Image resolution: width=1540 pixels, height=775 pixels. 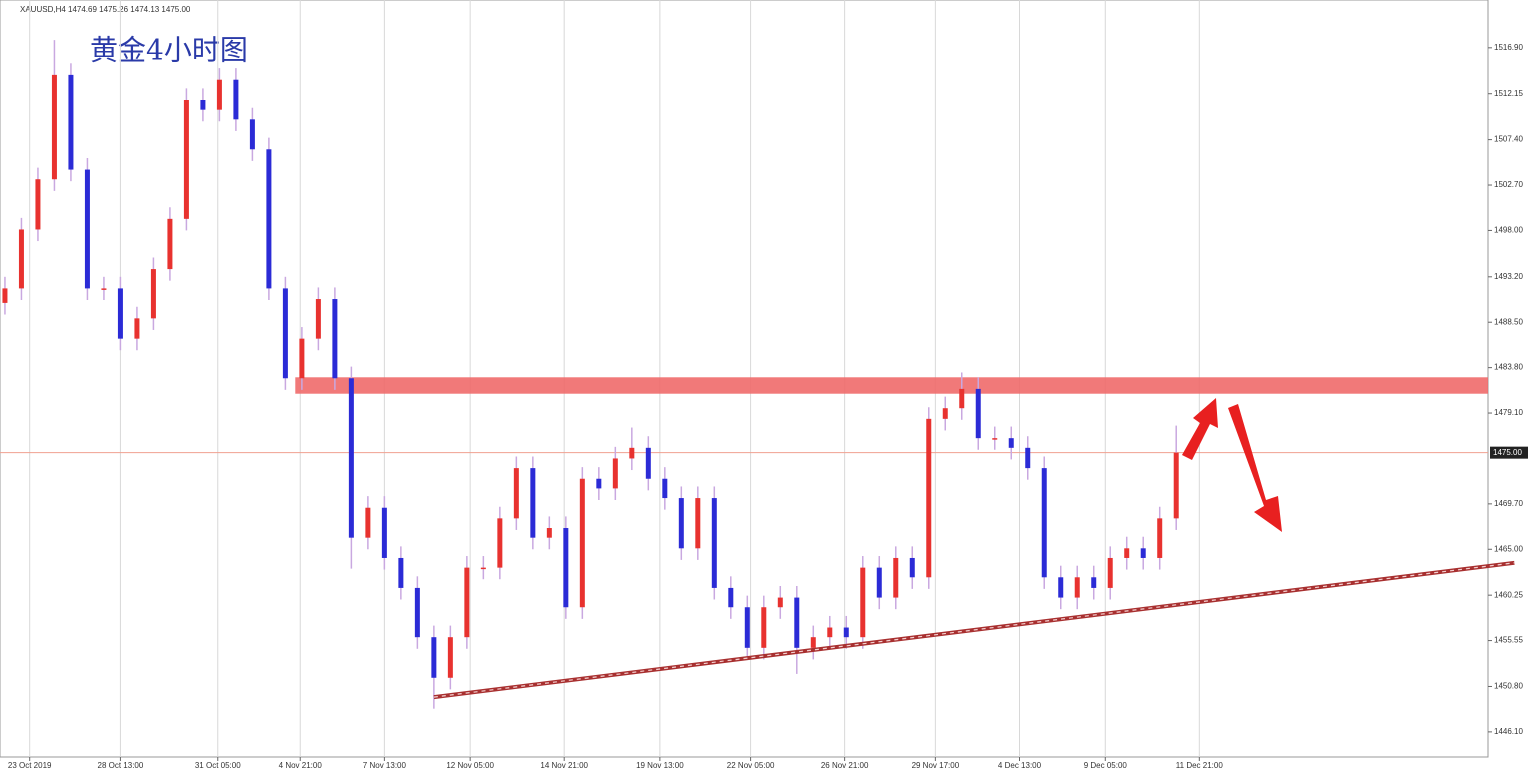 I want to click on x-tick-label: 28 Oct 13:00, so click(x=121, y=765).